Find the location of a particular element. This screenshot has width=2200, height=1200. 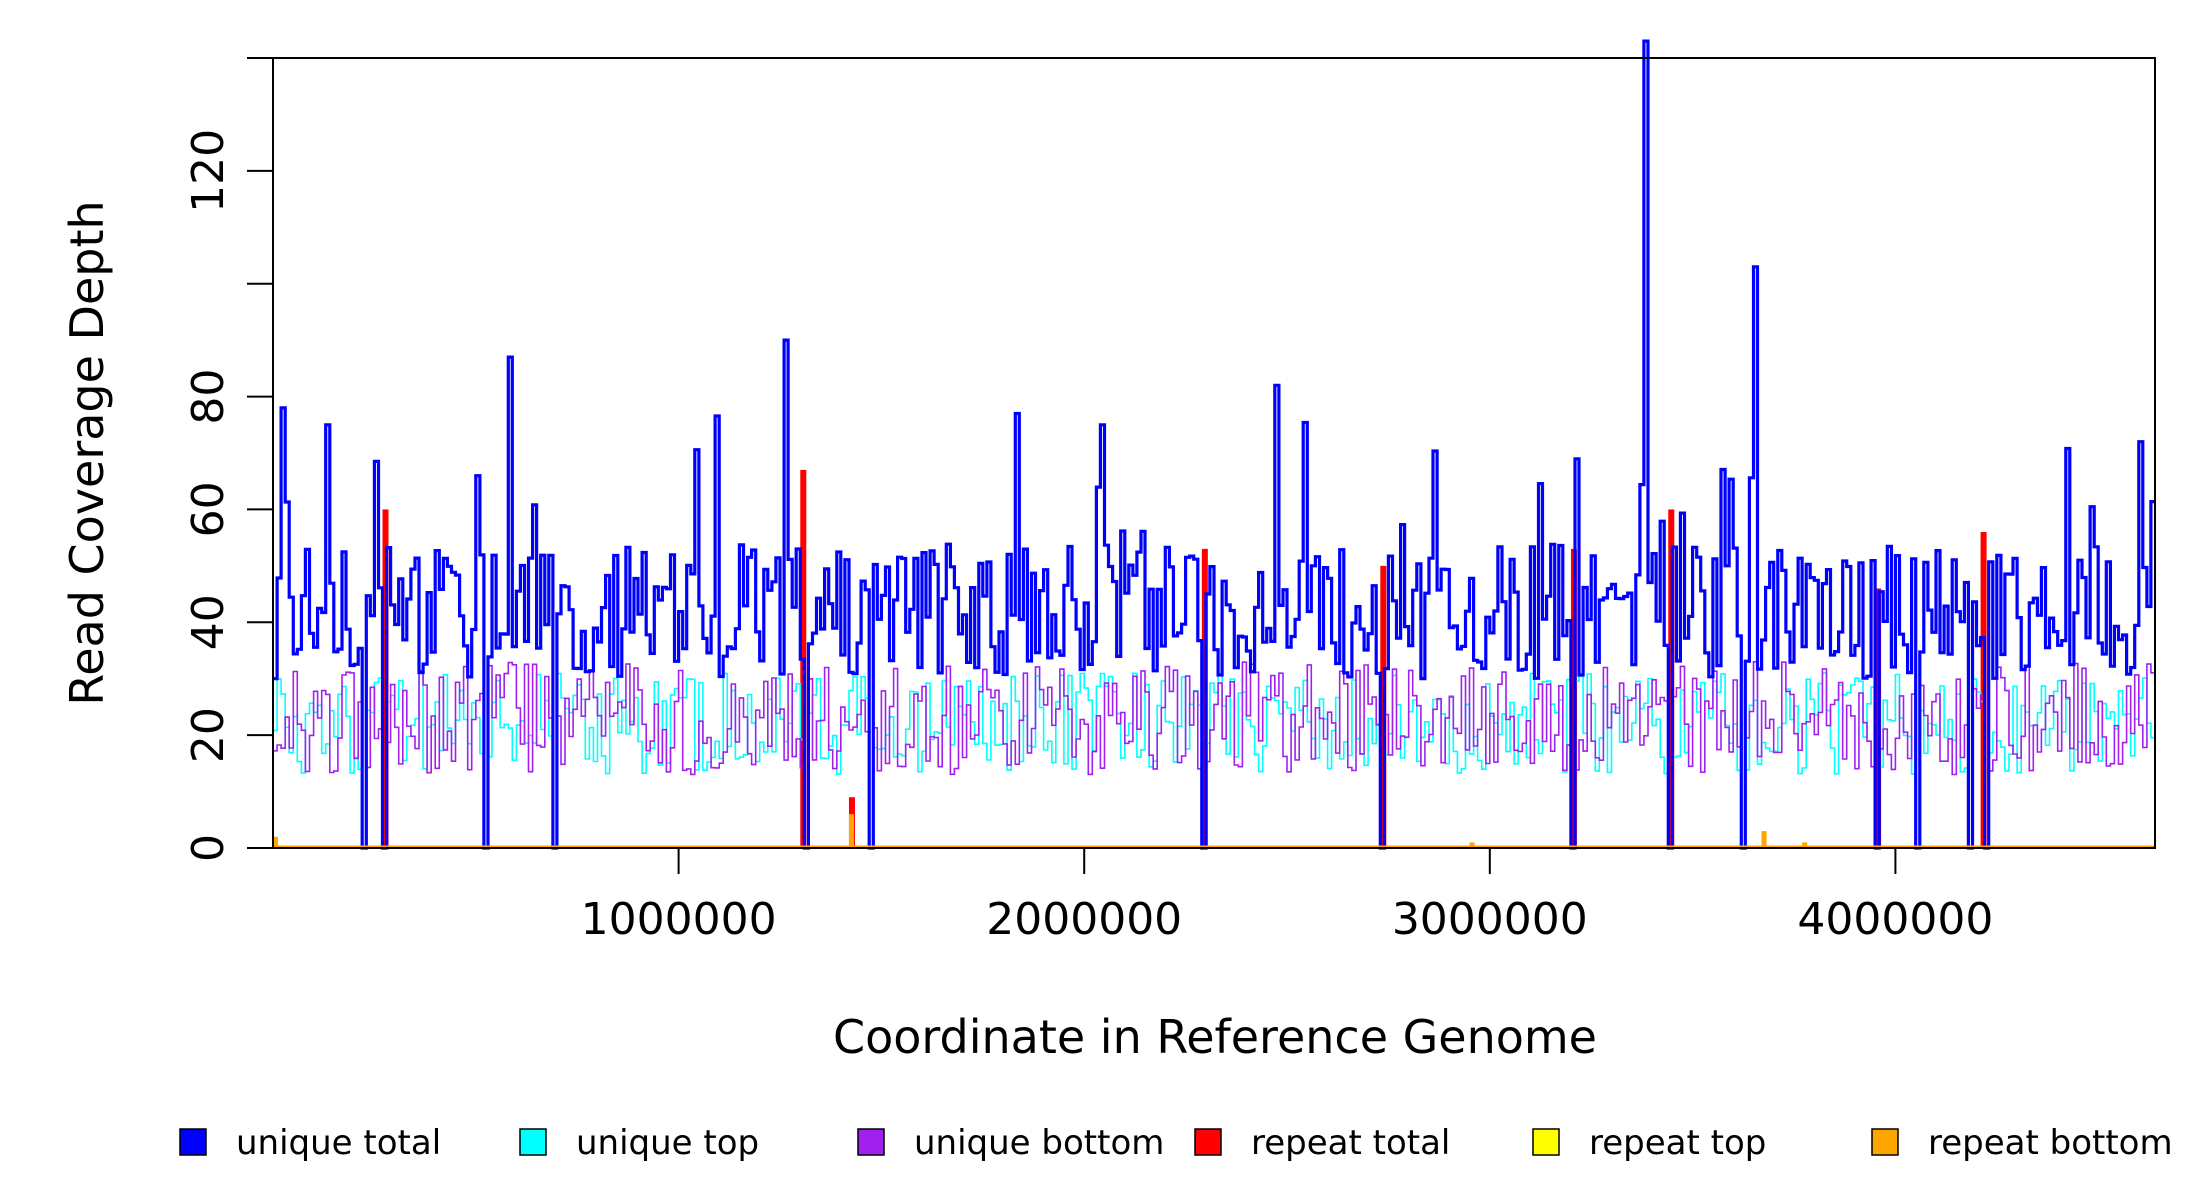

y-tick-label: 40 is located at coordinates (208, 622).